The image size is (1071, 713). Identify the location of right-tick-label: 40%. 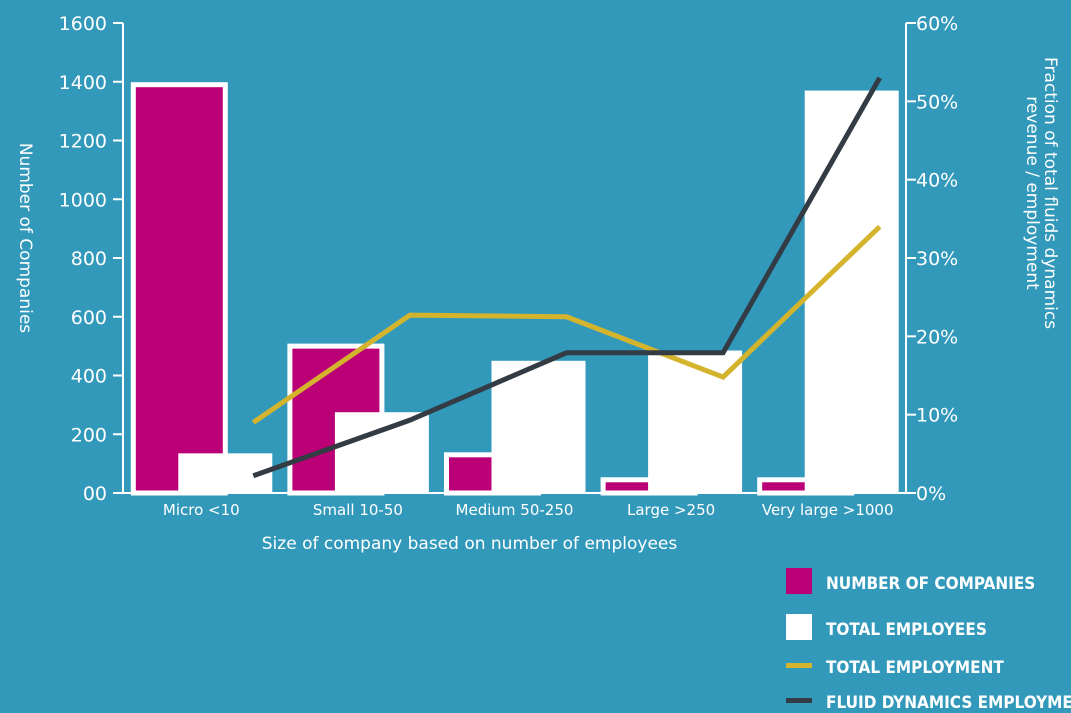
(937, 181).